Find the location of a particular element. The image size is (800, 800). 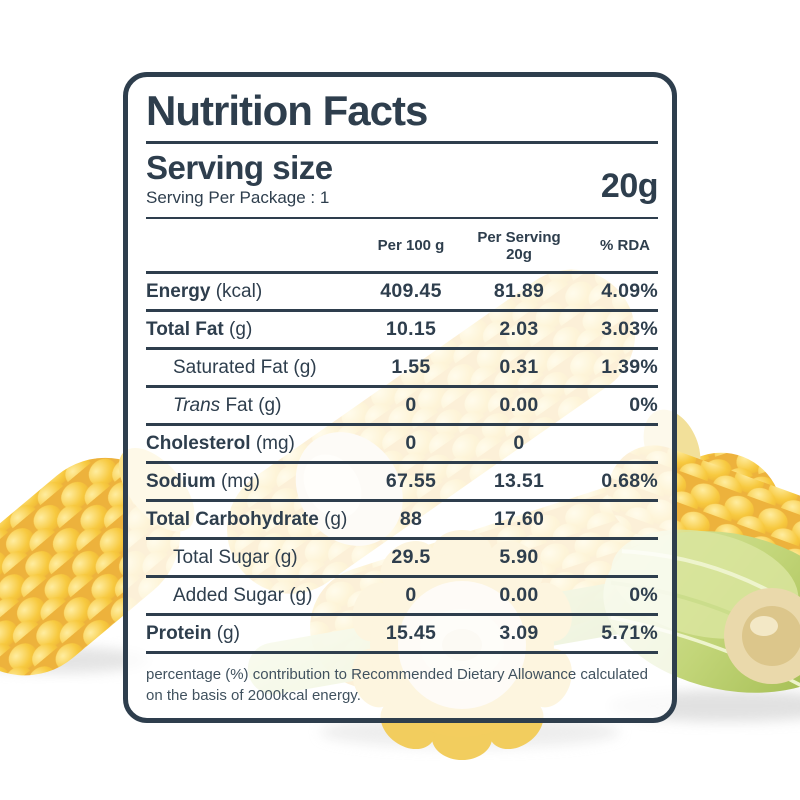

nutrient-name: Trans Fat is located at coordinates (213, 405).